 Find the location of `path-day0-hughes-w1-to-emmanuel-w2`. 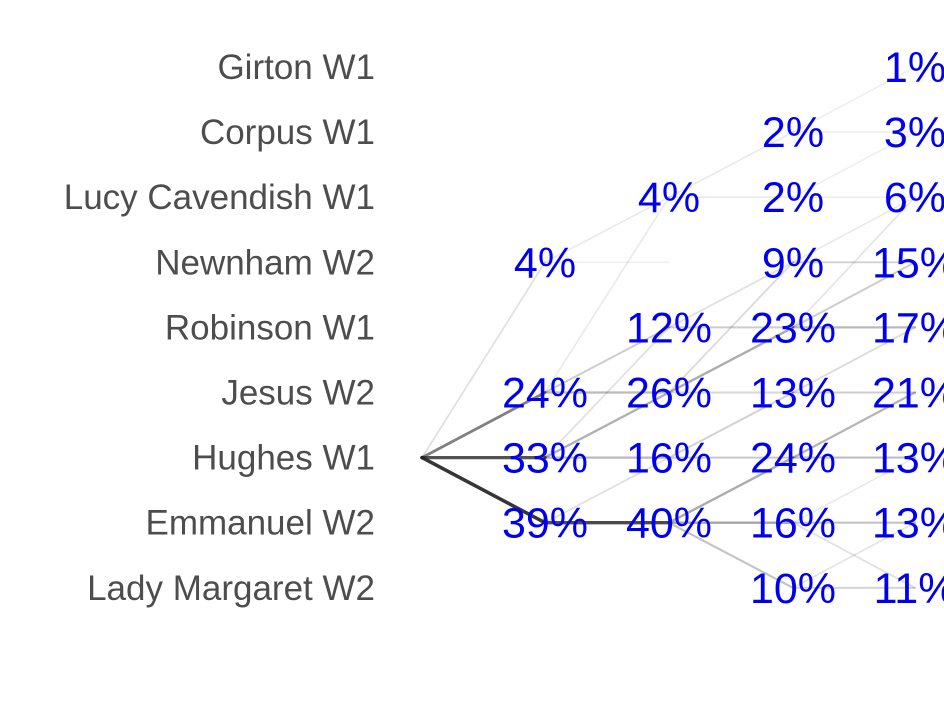

path-day0-hughes-w1-to-emmanuel-w2 is located at coordinates (483, 490).